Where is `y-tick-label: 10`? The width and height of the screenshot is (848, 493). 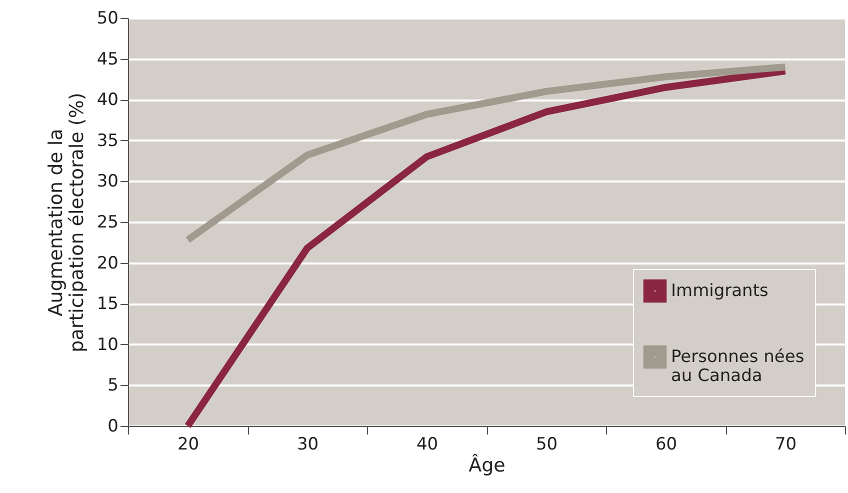
y-tick-label: 10 is located at coordinates (107, 344).